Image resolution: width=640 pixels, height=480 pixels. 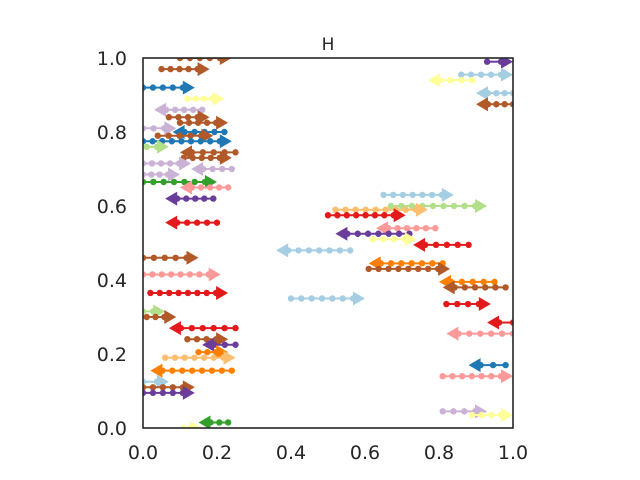 What do you see at coordinates (112, 133) in the screenshot?
I see `y-tick-label: 0.8` at bounding box center [112, 133].